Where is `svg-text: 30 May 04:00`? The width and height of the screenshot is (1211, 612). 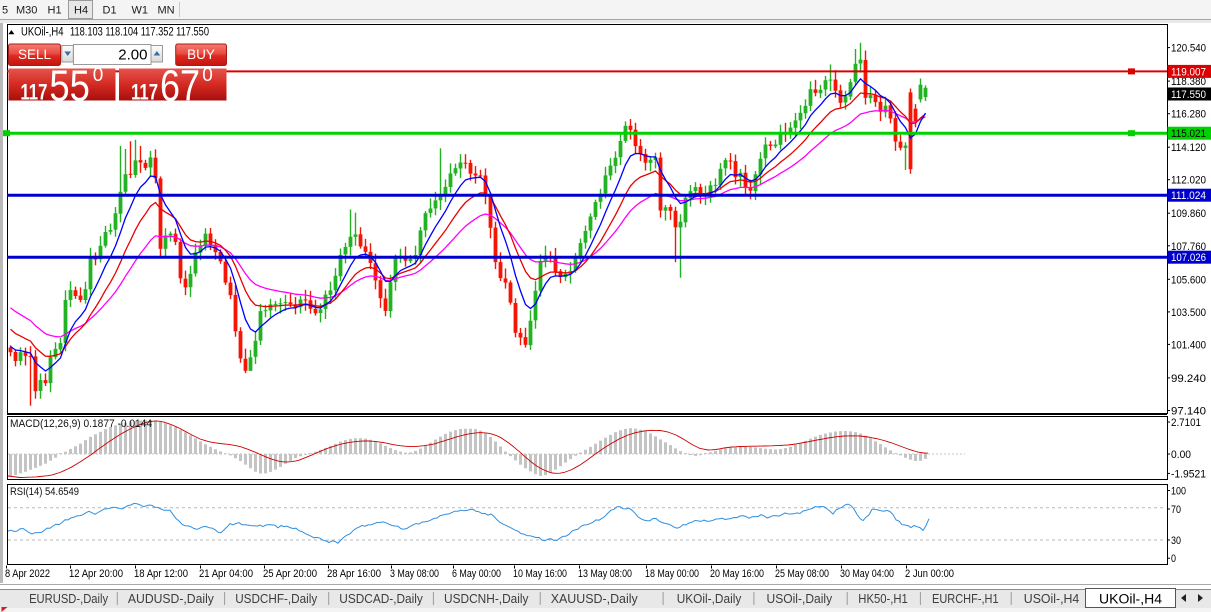 svg-text: 30 May 04:00 is located at coordinates (867, 574).